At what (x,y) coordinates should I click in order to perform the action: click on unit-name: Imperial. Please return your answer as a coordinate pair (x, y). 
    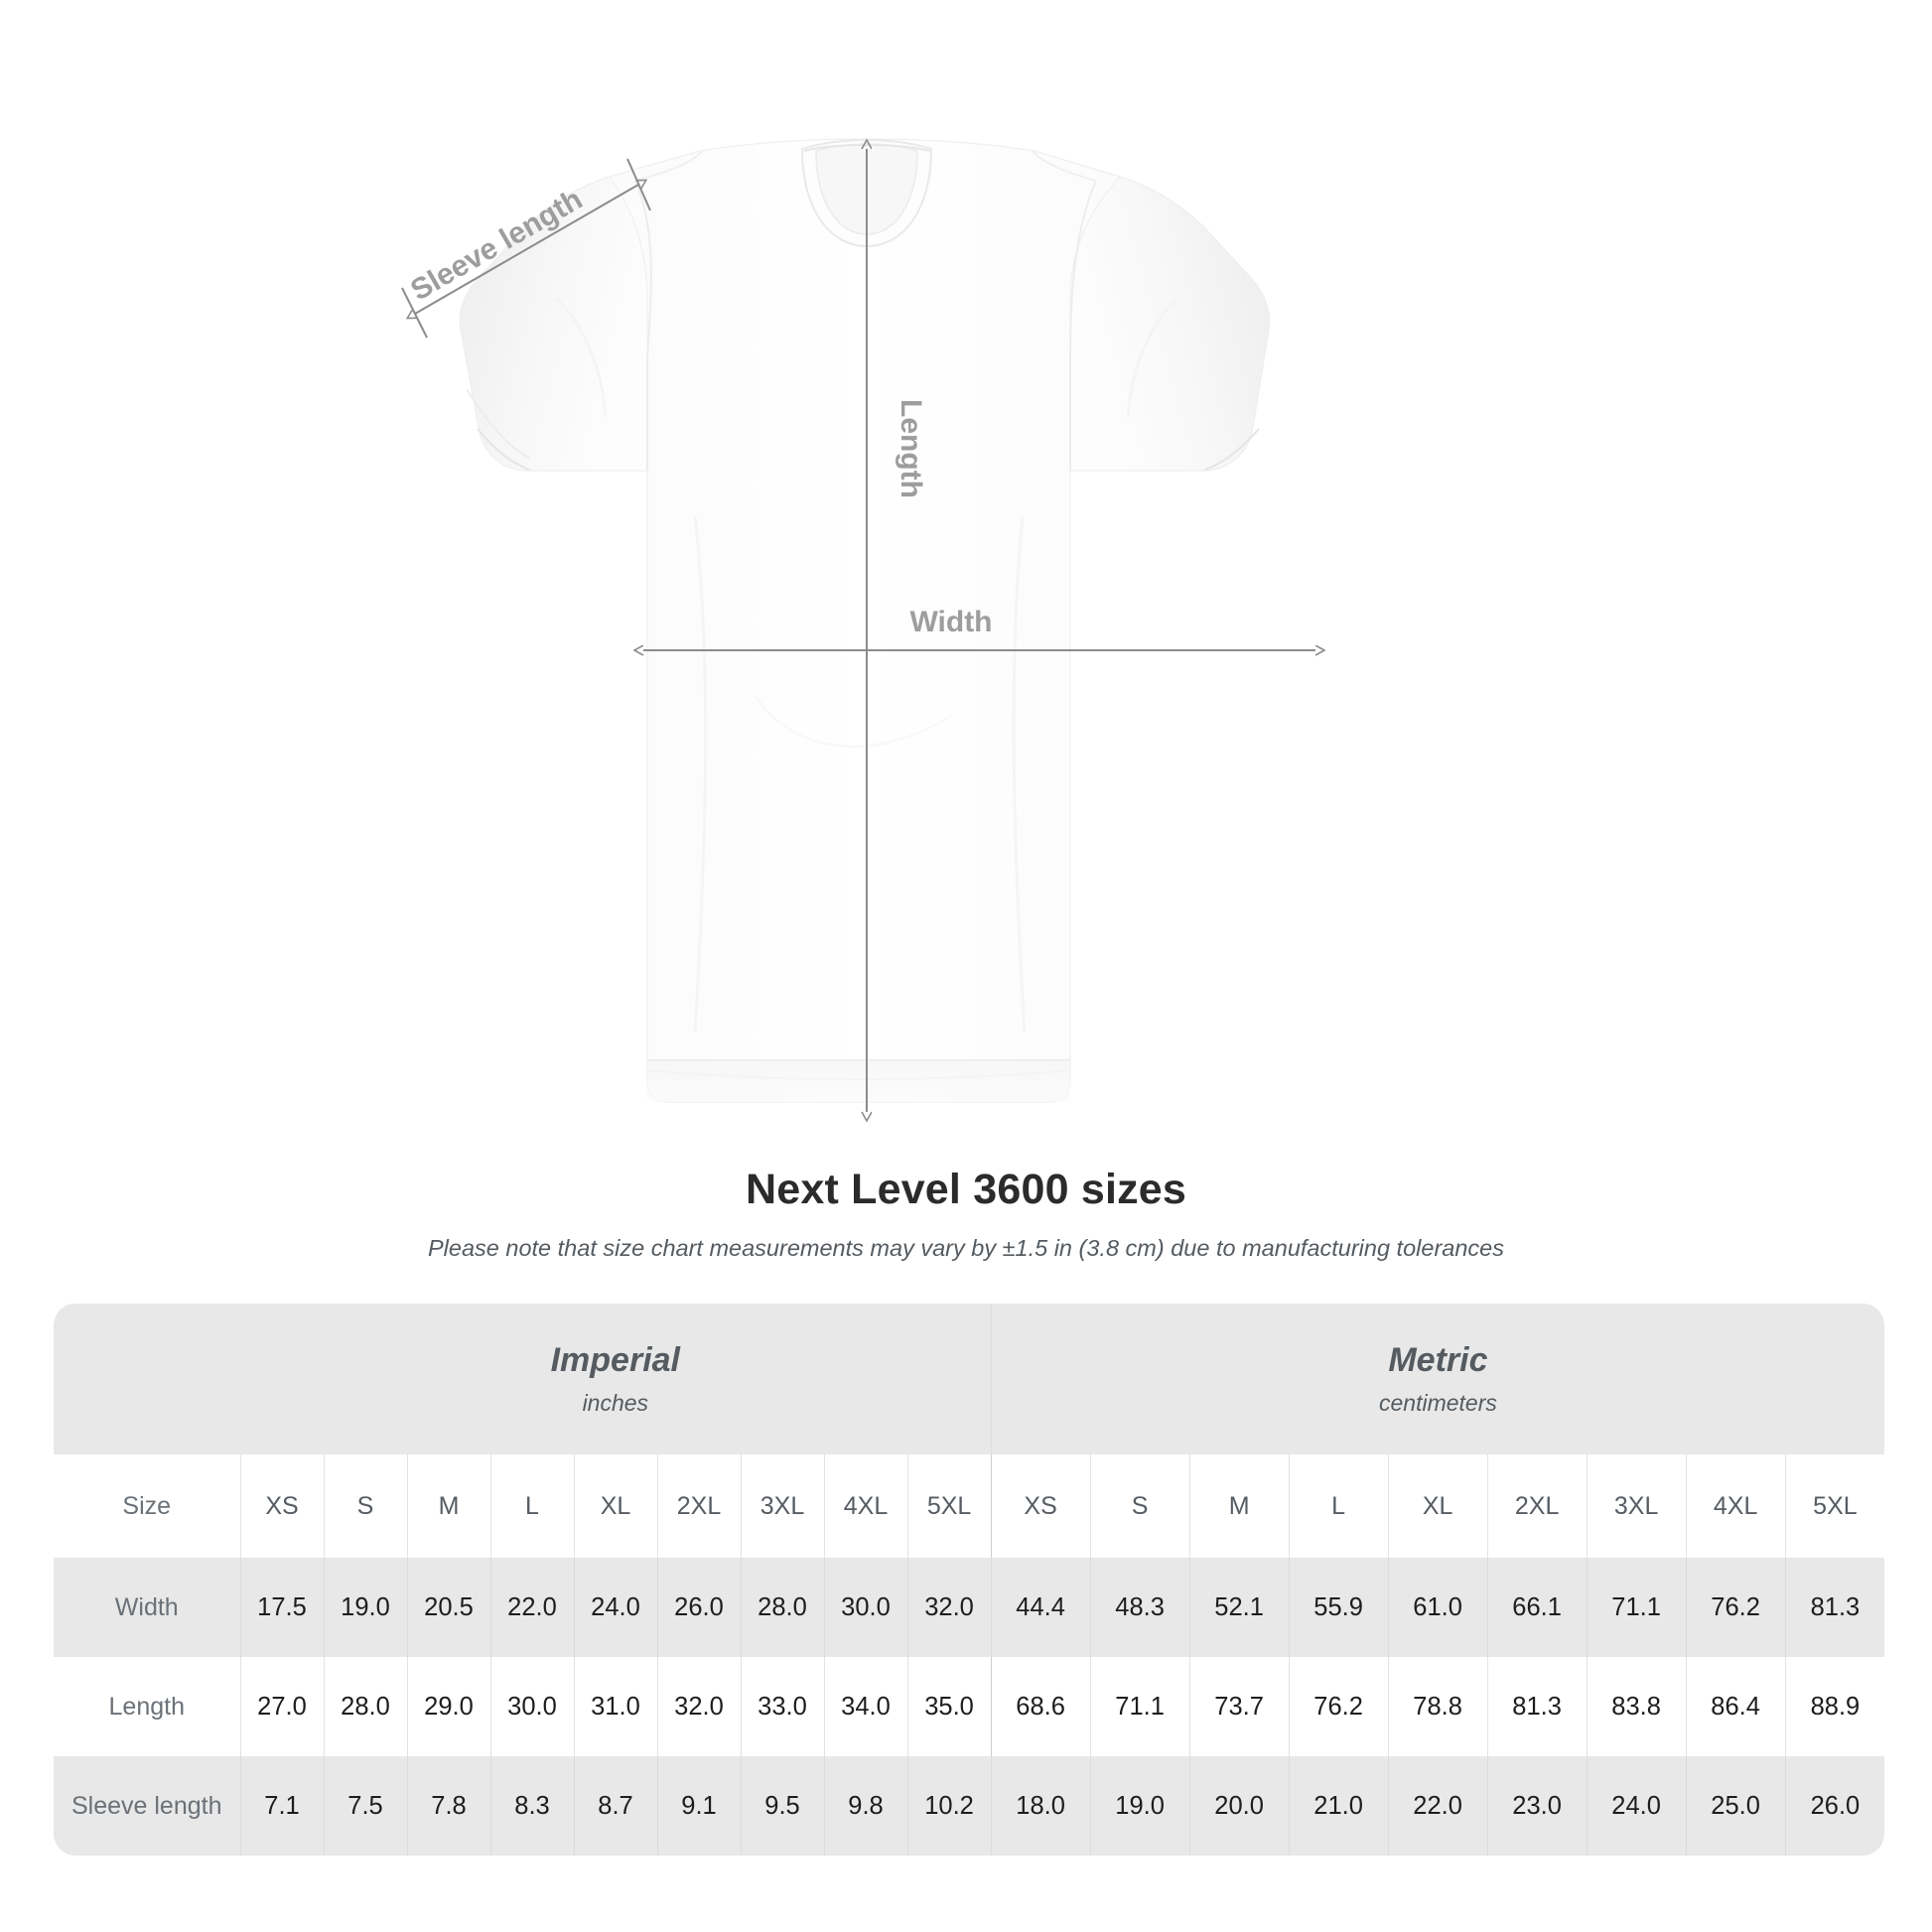
    Looking at the image, I should click on (615, 1361).